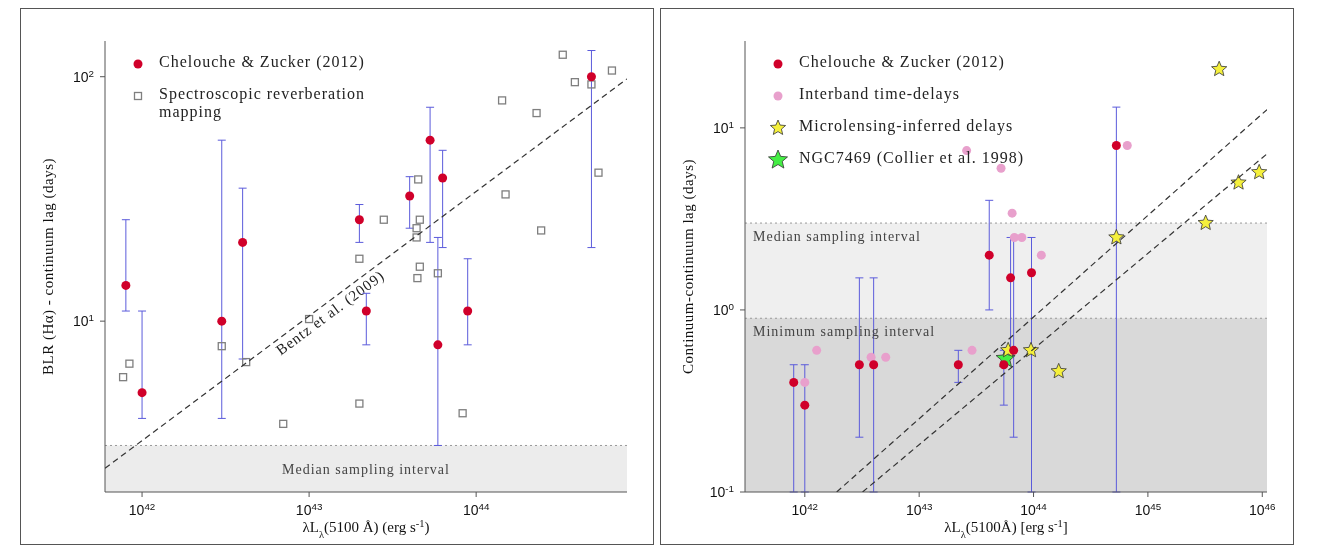  Describe the element at coordinates (1006, 528) in the screenshot. I see `x-axis-title: λL$_{λ}$(5100Å) [erg s$^{-1}$]` at that location.